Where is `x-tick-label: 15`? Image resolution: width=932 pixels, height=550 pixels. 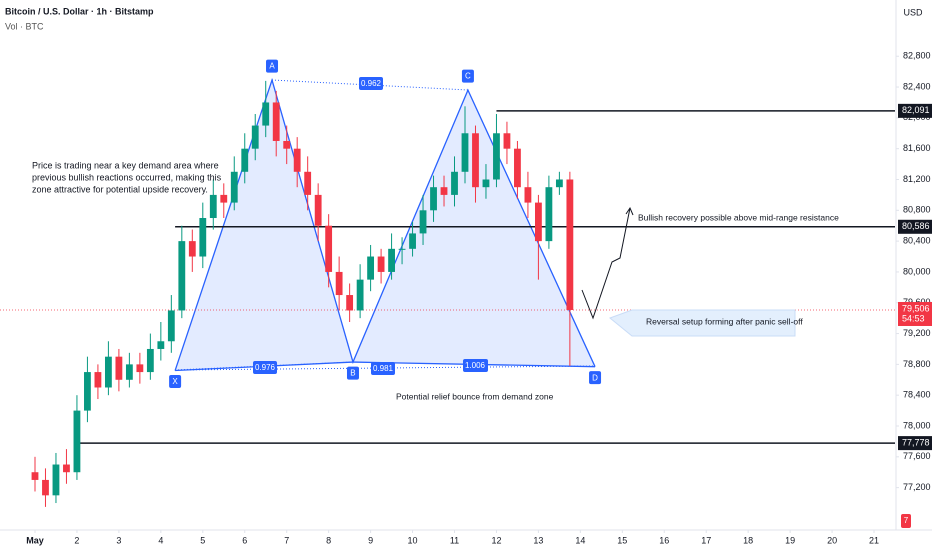 x-tick-label: 15 is located at coordinates (622, 540).